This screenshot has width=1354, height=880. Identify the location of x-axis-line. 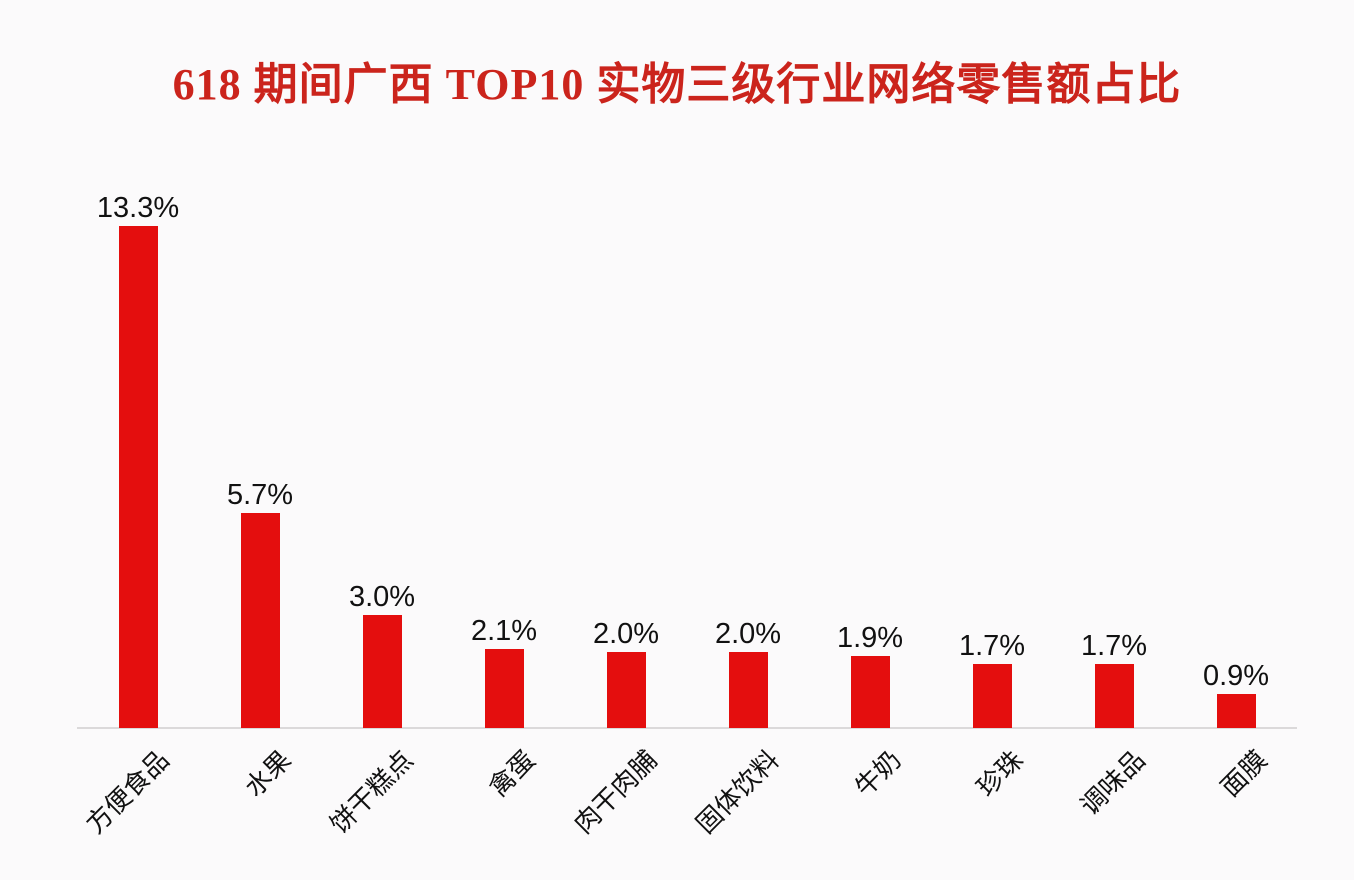
(687, 728).